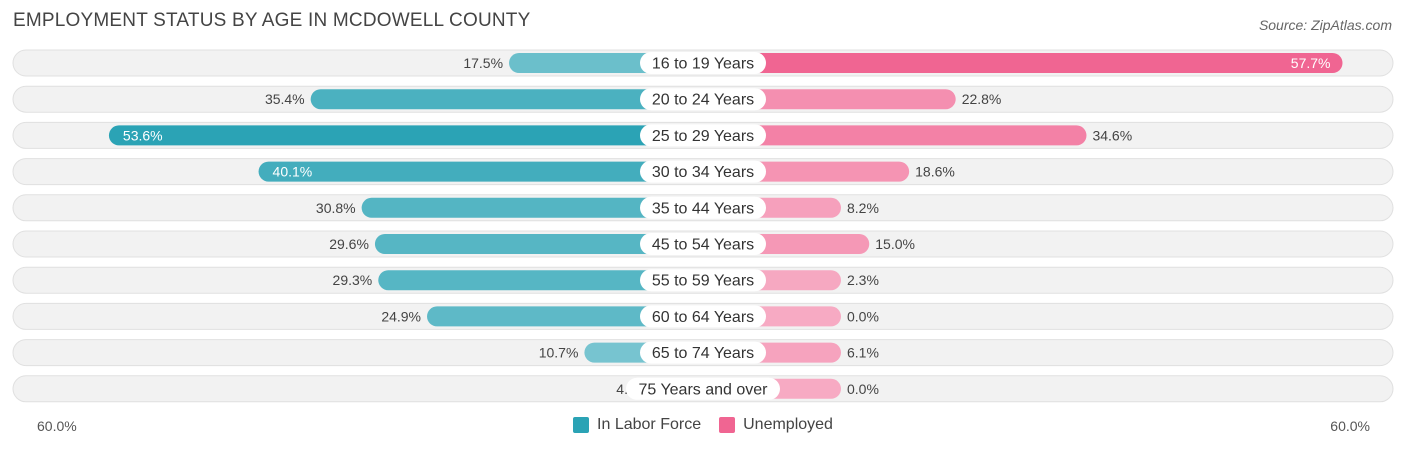  I want to click on category-label: 45 to 54 Years, so click(703, 245).